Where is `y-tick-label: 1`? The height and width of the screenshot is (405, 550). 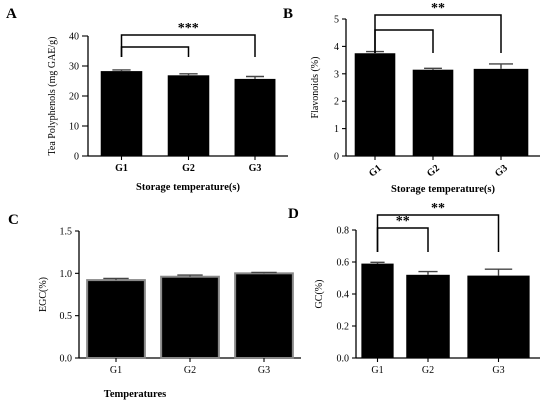 y-tick-label: 1 is located at coordinates (336, 129).